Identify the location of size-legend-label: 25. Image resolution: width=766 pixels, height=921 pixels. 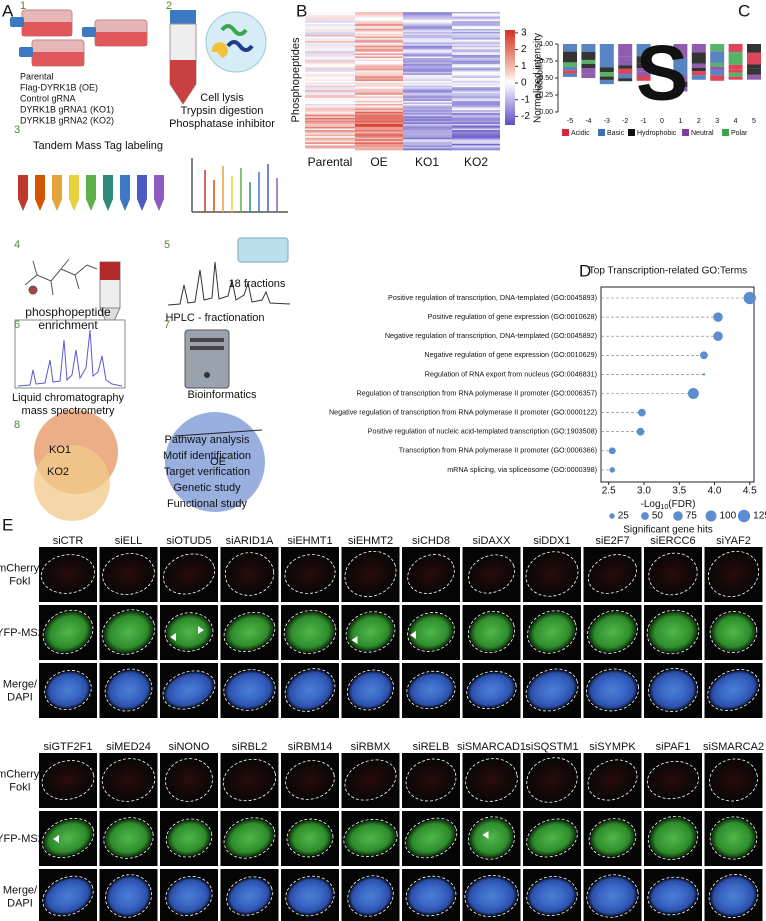
(624, 516).